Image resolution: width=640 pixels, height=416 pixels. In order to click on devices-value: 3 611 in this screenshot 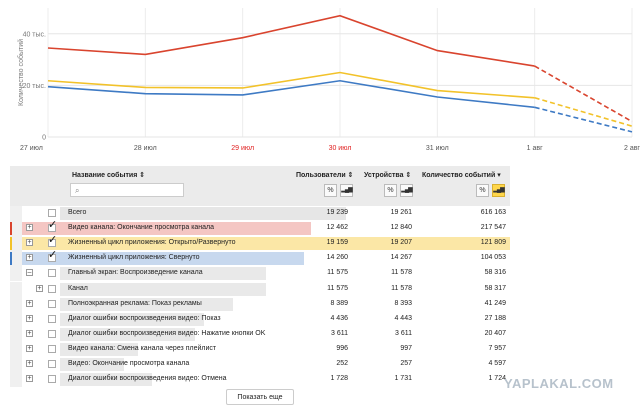, I will do `click(403, 333)`.